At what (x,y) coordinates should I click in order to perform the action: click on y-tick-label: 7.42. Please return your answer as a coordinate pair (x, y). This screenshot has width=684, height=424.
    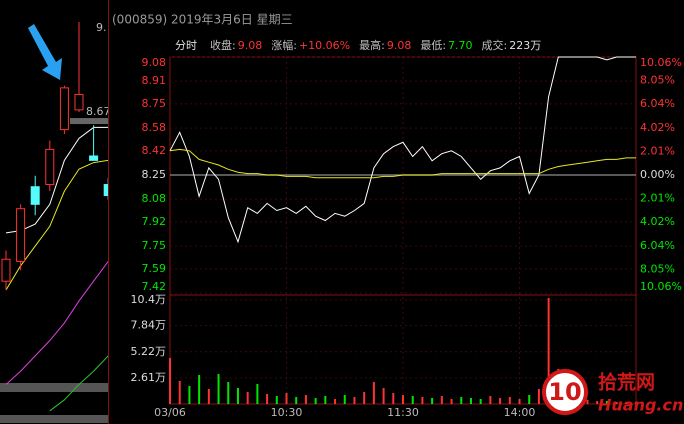
    Looking at the image, I should click on (154, 286).